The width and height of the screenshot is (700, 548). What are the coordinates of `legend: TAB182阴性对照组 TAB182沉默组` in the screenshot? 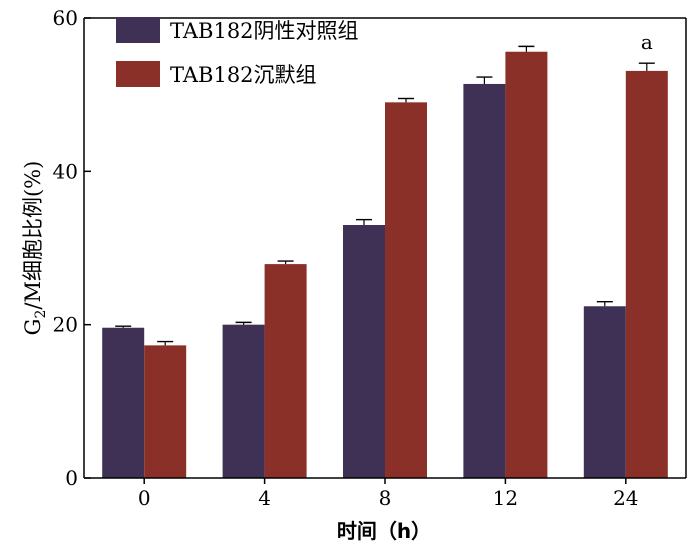 It's located at (237, 52).